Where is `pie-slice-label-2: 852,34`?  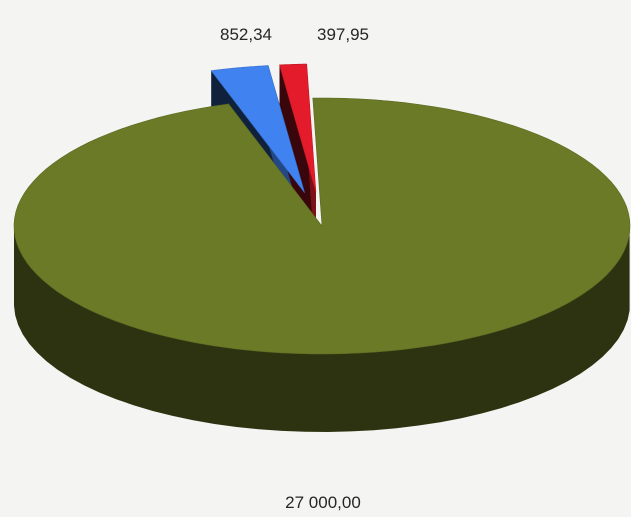
pie-slice-label-2: 852,34 is located at coordinates (246, 34).